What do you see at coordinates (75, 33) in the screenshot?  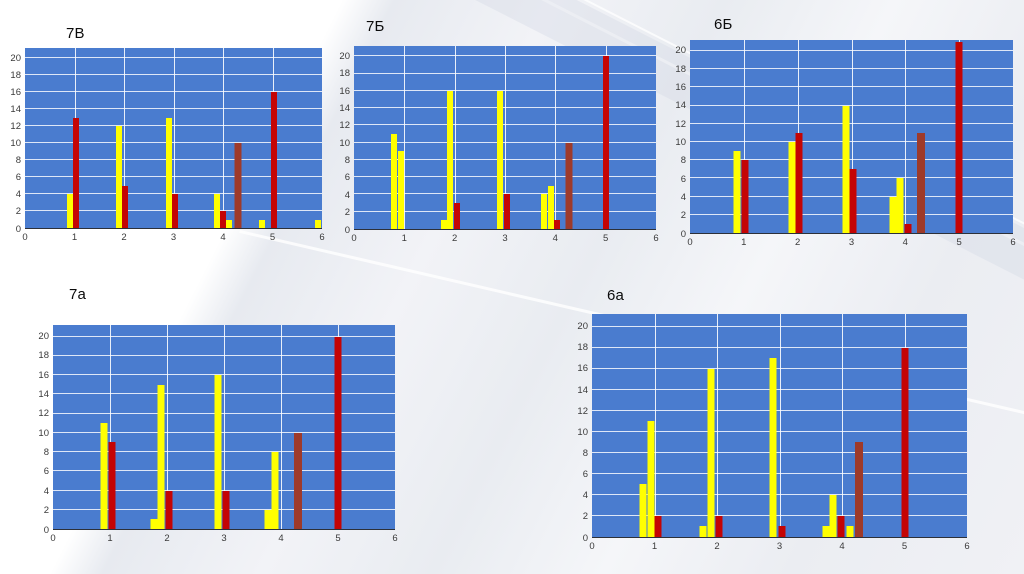 I see `chart-title-7v: 7В` at bounding box center [75, 33].